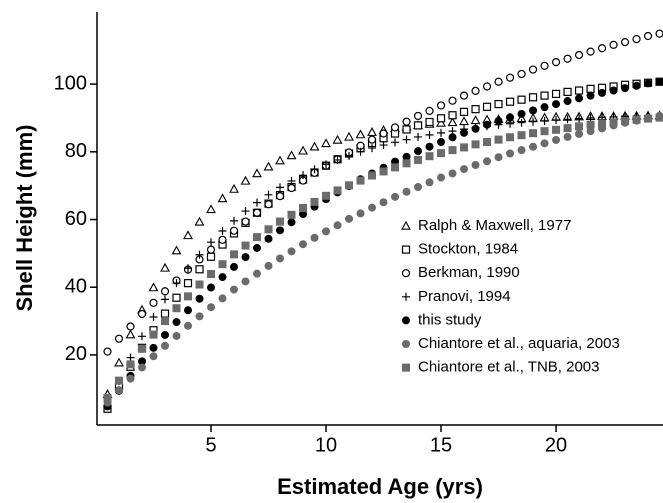 This screenshot has width=663, height=503. Describe the element at coordinates (494, 225) in the screenshot. I see `legend-label: Ralph & Maxwell, 1977` at that location.